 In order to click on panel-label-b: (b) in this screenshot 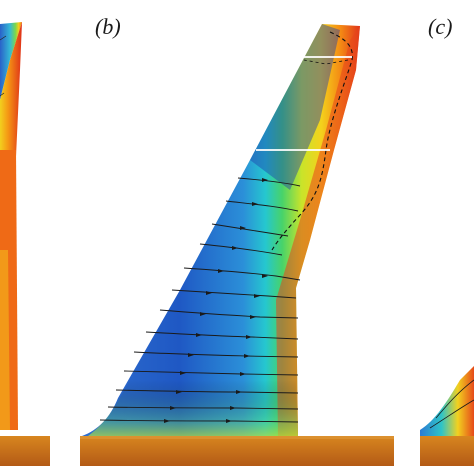, I will do `click(108, 26)`.